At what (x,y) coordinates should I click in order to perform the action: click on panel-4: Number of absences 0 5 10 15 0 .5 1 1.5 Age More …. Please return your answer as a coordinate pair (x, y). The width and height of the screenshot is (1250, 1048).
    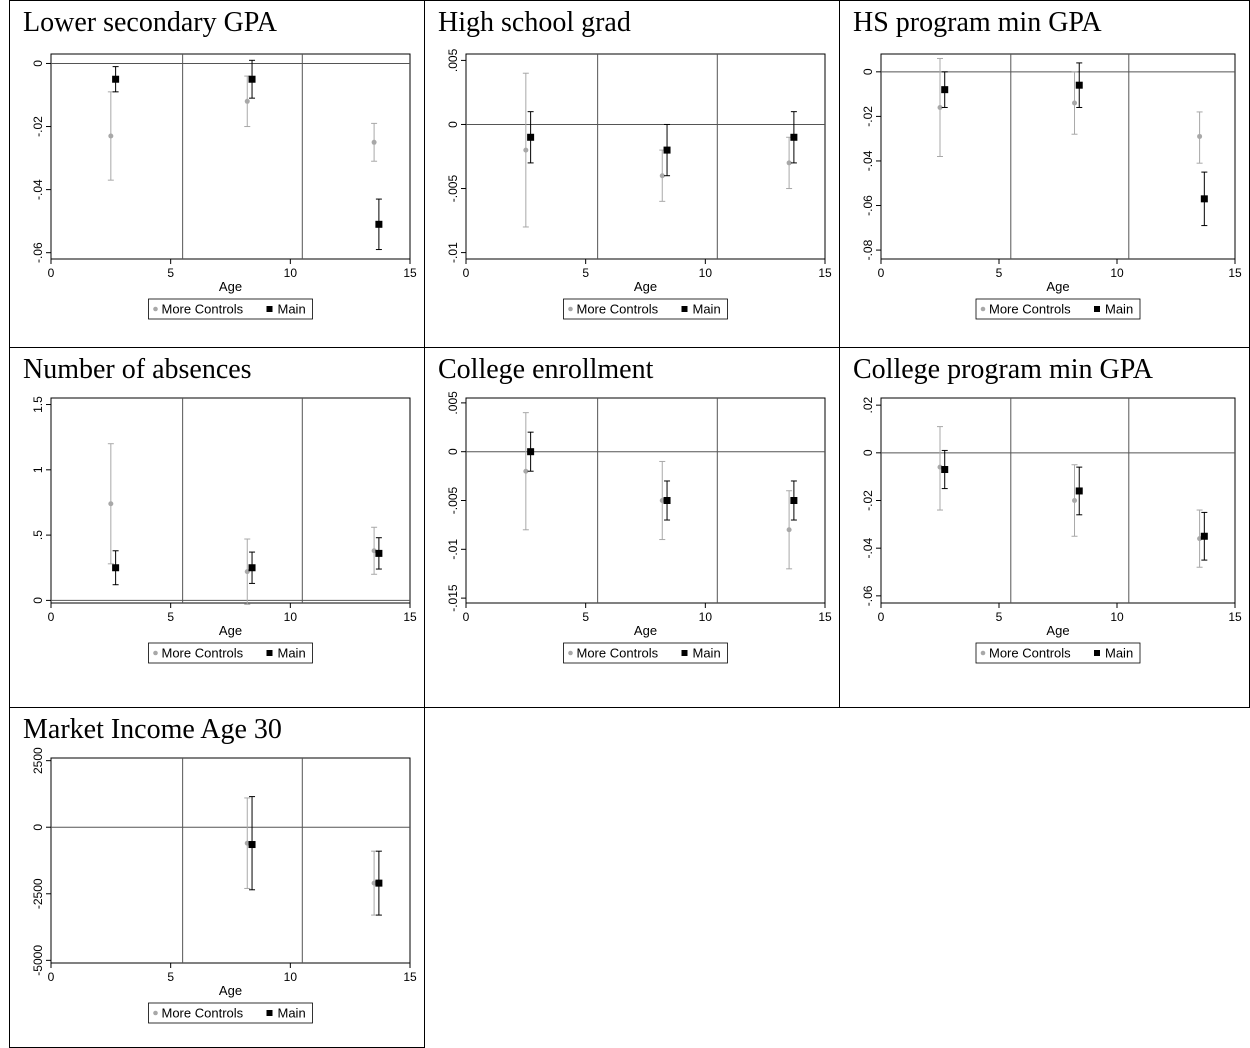
    Looking at the image, I should click on (217, 527).